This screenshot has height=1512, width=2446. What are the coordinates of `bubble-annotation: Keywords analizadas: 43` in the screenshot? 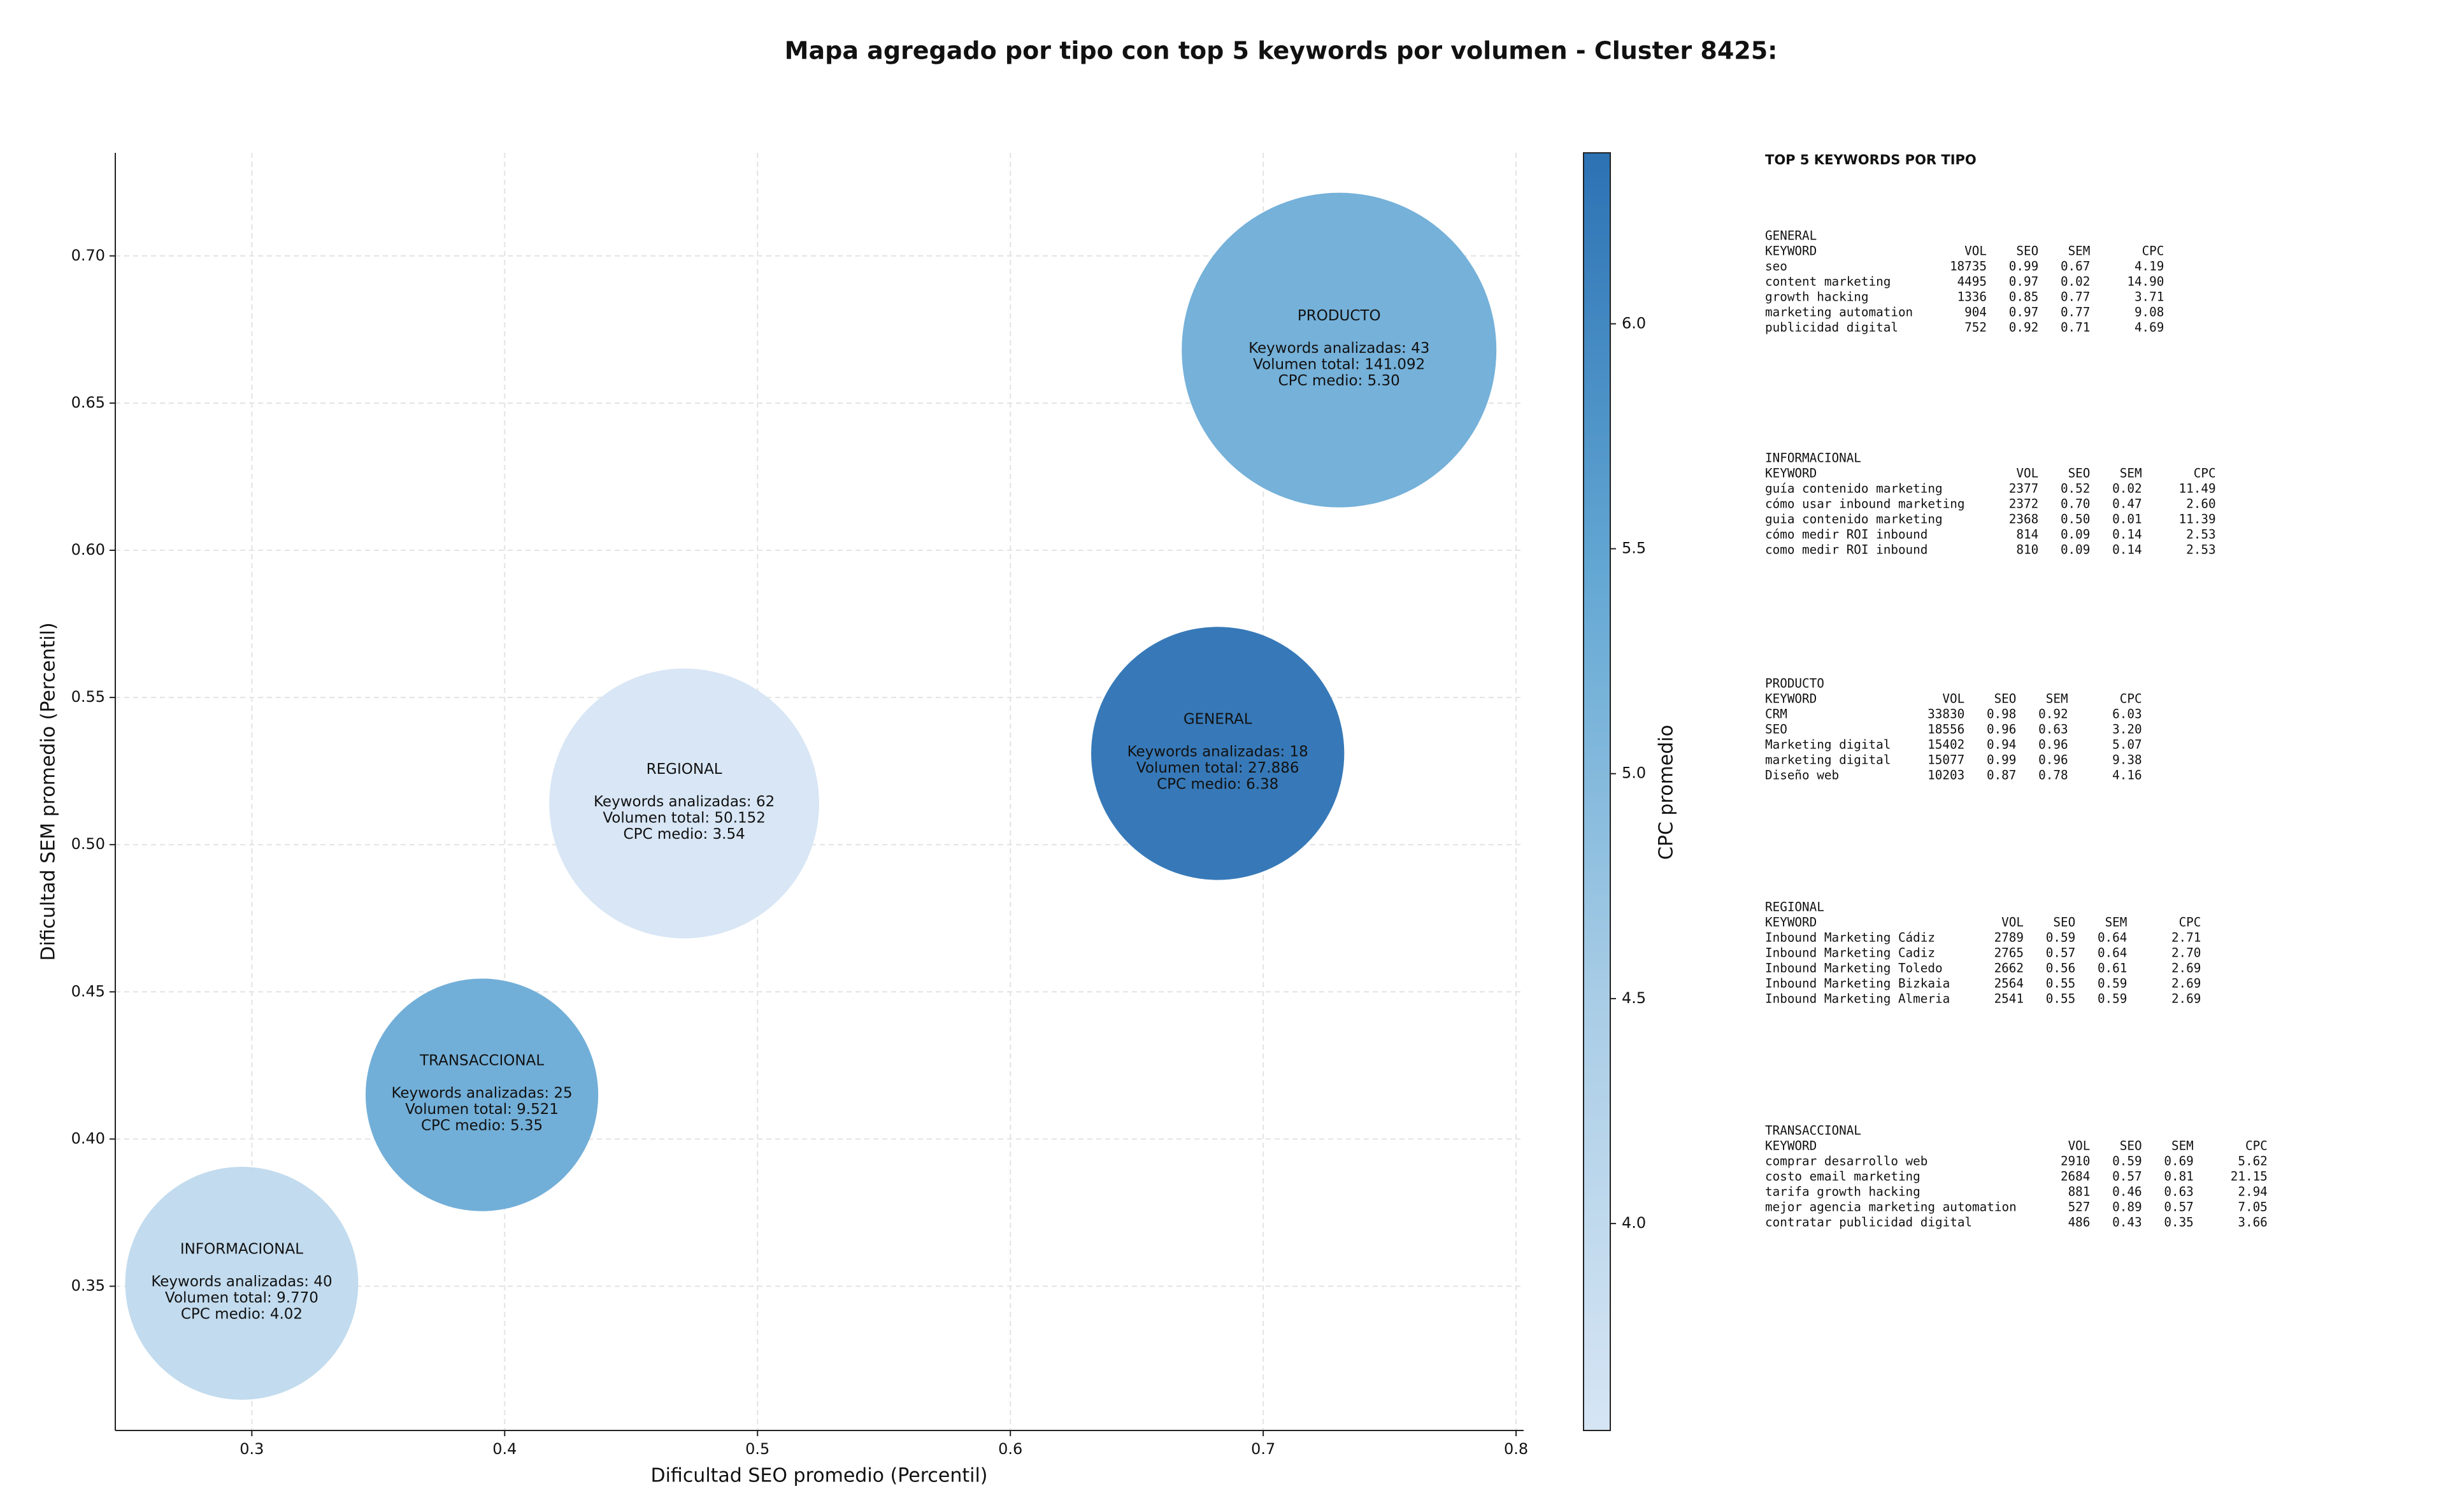 It's located at (1339, 348).